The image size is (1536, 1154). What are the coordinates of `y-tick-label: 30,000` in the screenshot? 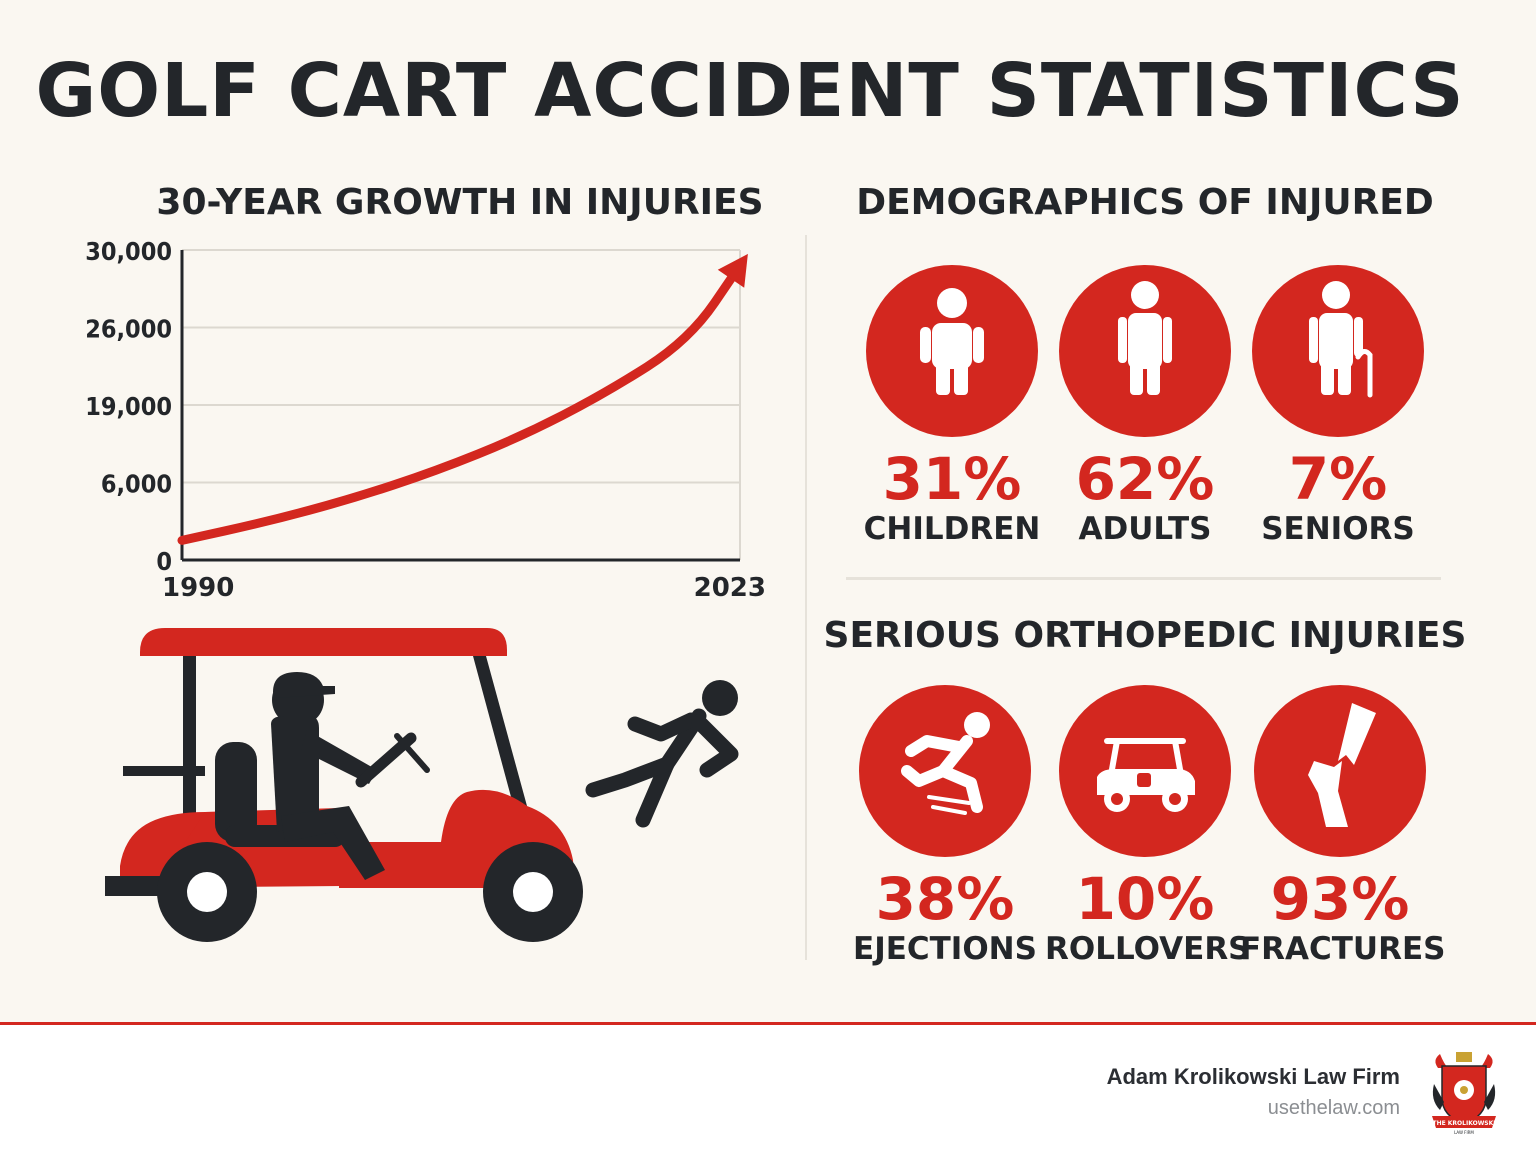 It's located at (128, 251).